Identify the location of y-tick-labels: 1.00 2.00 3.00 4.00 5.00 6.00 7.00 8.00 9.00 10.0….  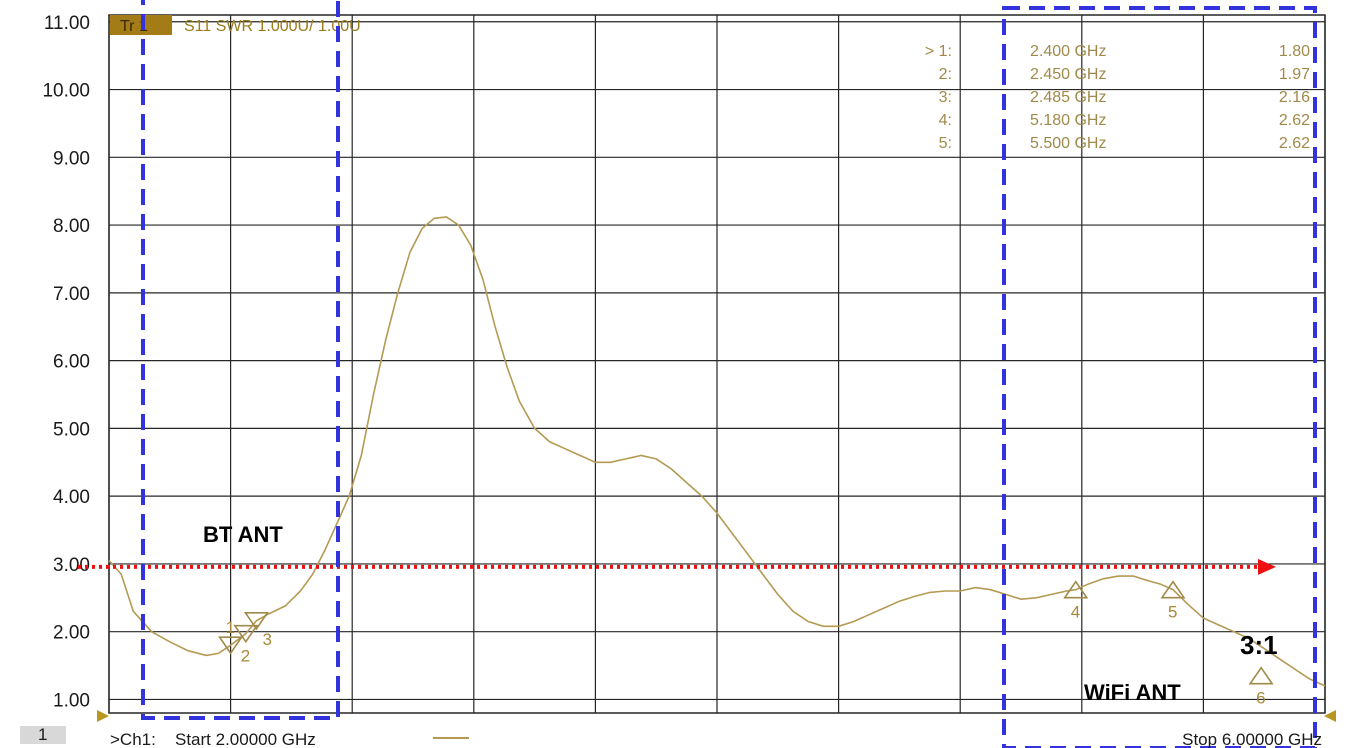
(66, 362).